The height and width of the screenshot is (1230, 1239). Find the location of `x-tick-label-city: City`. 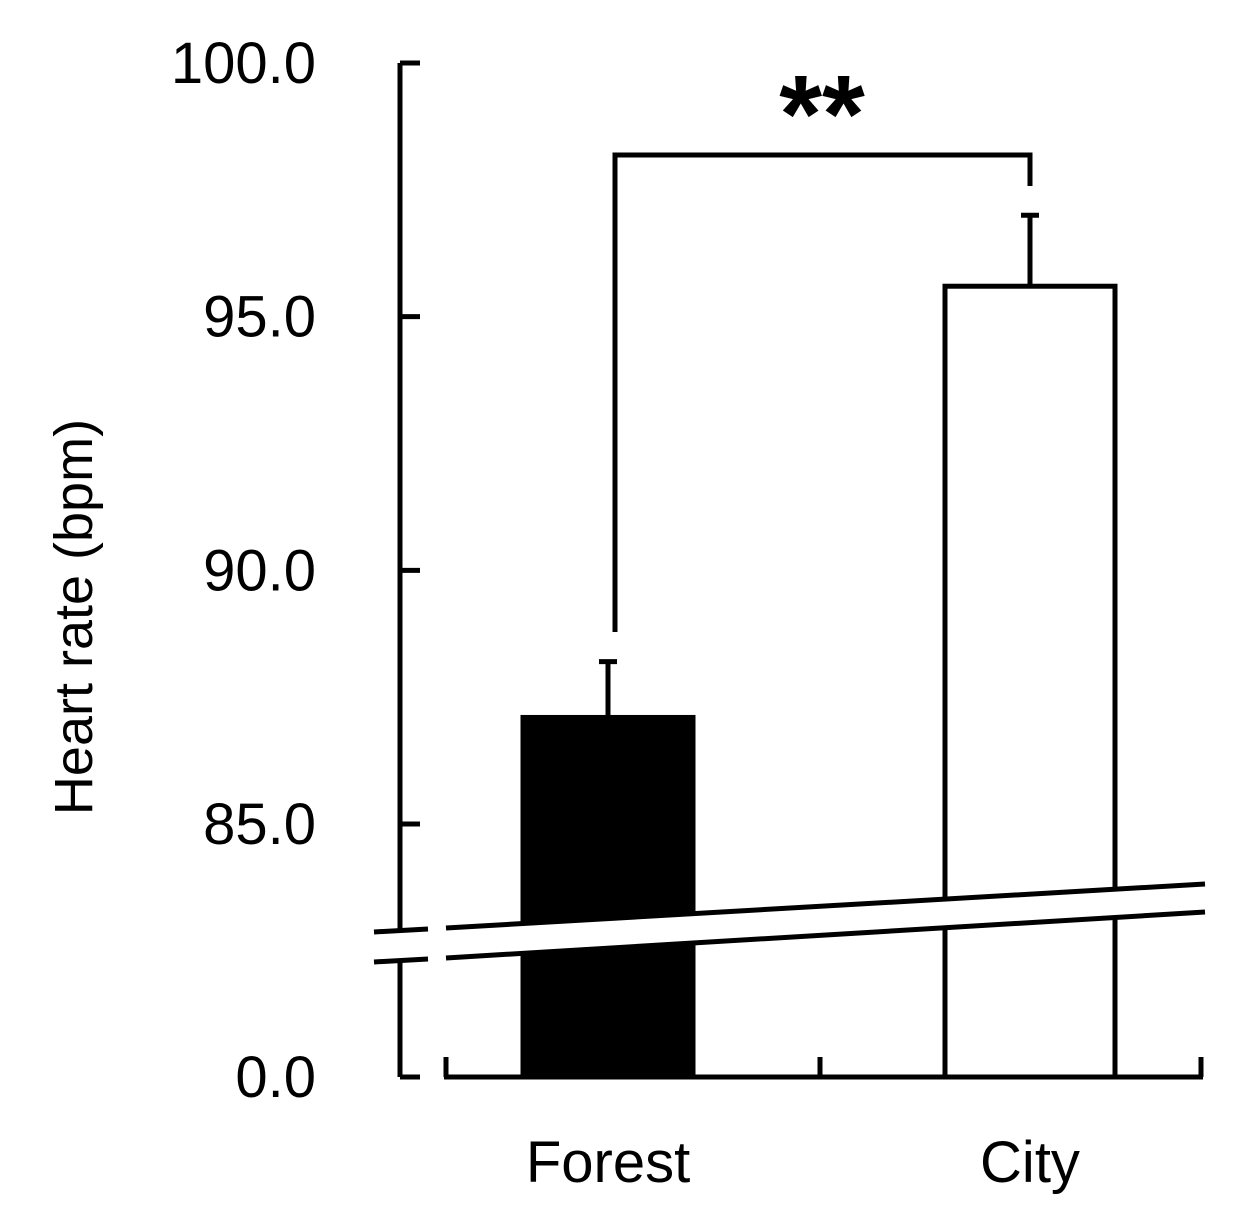

x-tick-label-city: City is located at coordinates (1030, 1162).